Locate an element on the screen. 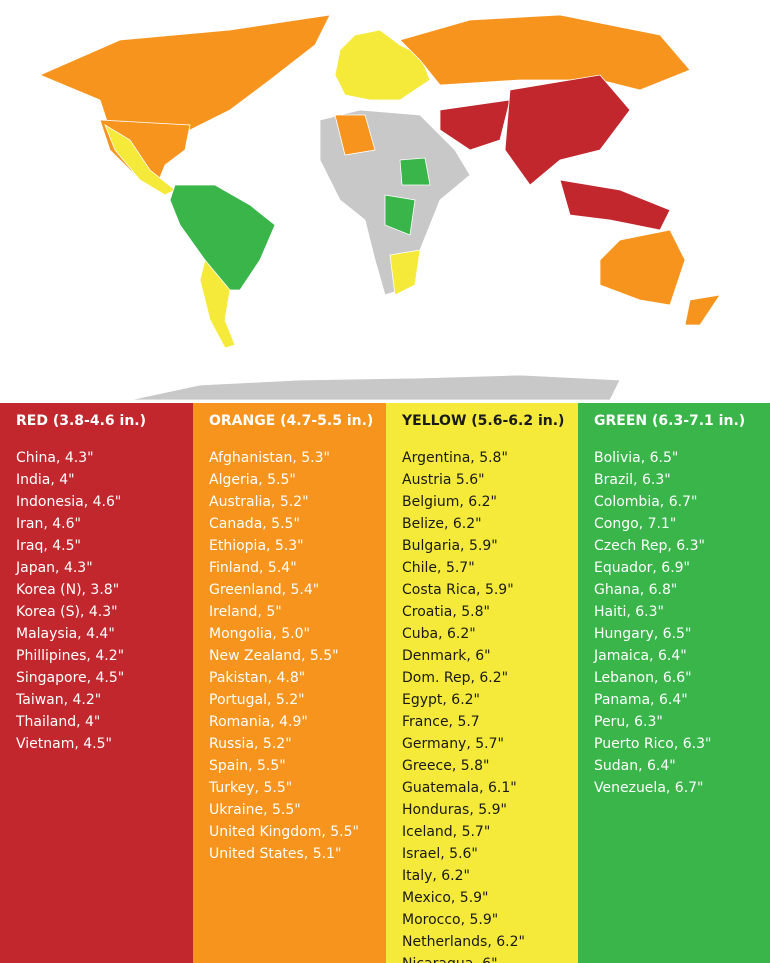  country-entry: Iran, 4.6" is located at coordinates (48, 524).